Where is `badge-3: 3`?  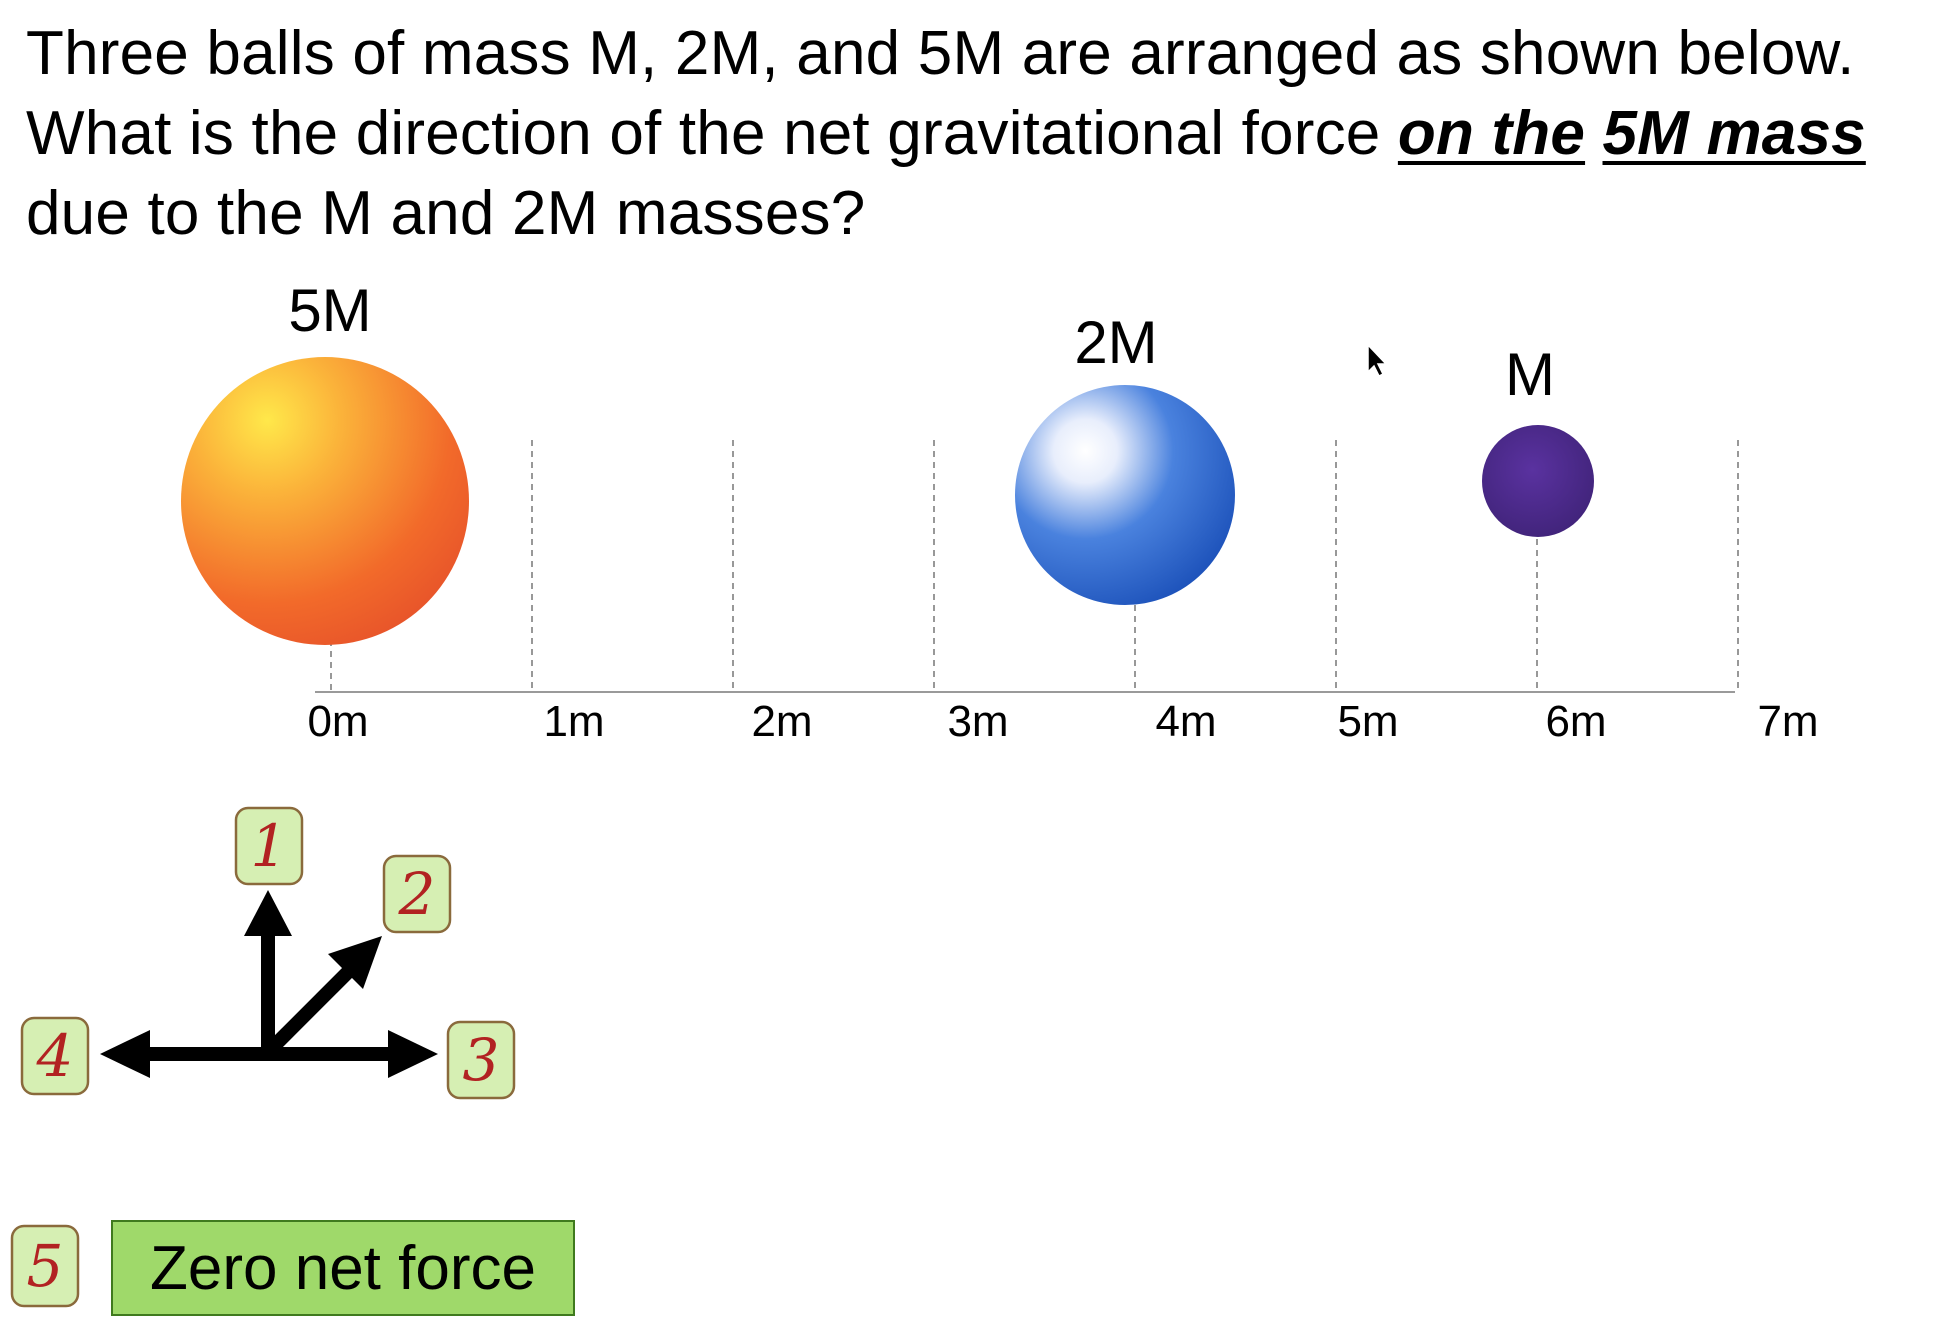
badge-3: 3 is located at coordinates (481, 1060).